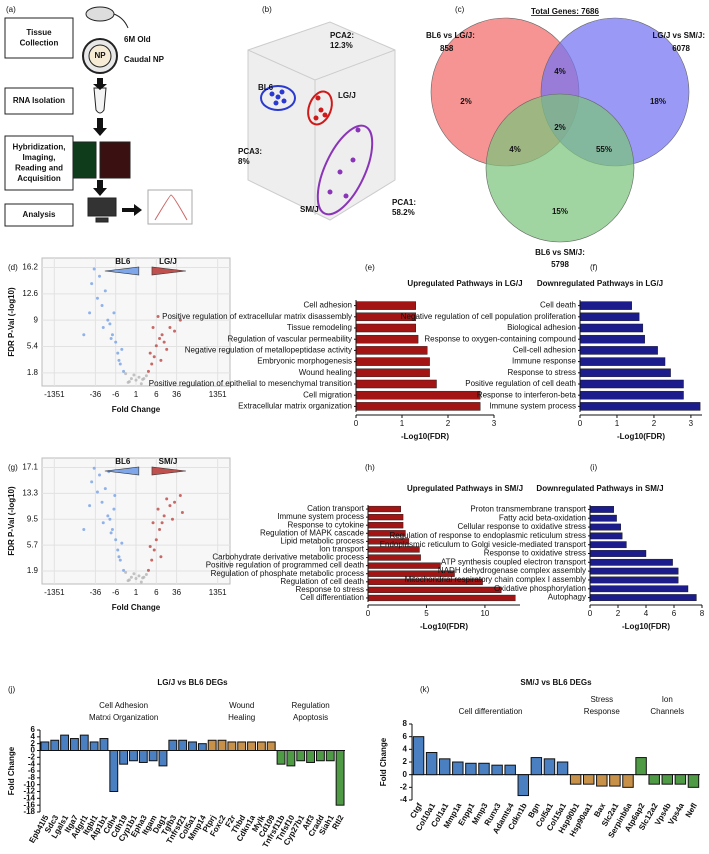 This screenshot has width=709, height=854. I want to click on category-label: Autophagy, so click(567, 597).